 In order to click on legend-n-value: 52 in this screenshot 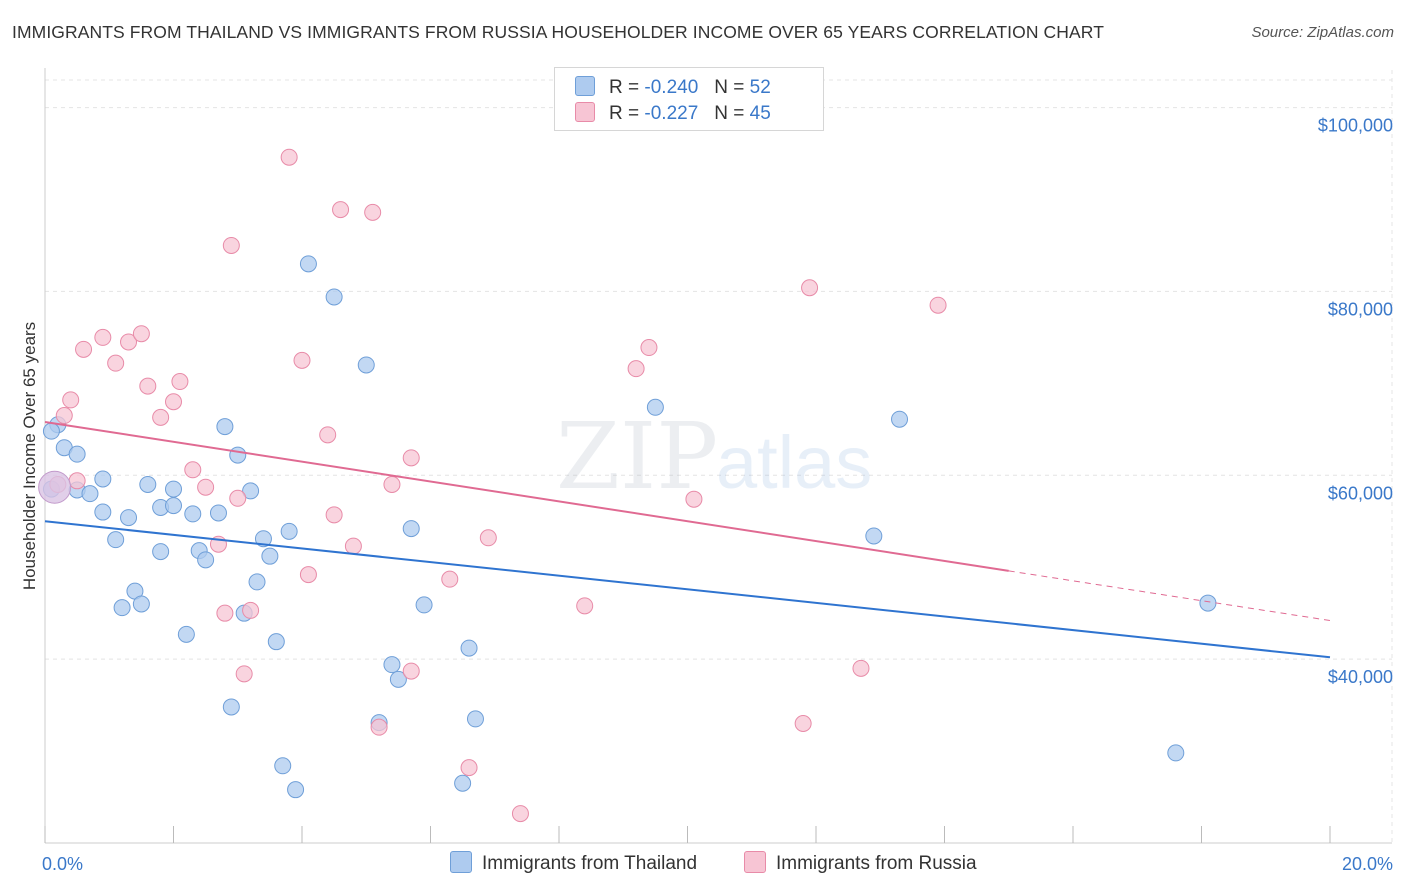, I will do `click(760, 87)`.